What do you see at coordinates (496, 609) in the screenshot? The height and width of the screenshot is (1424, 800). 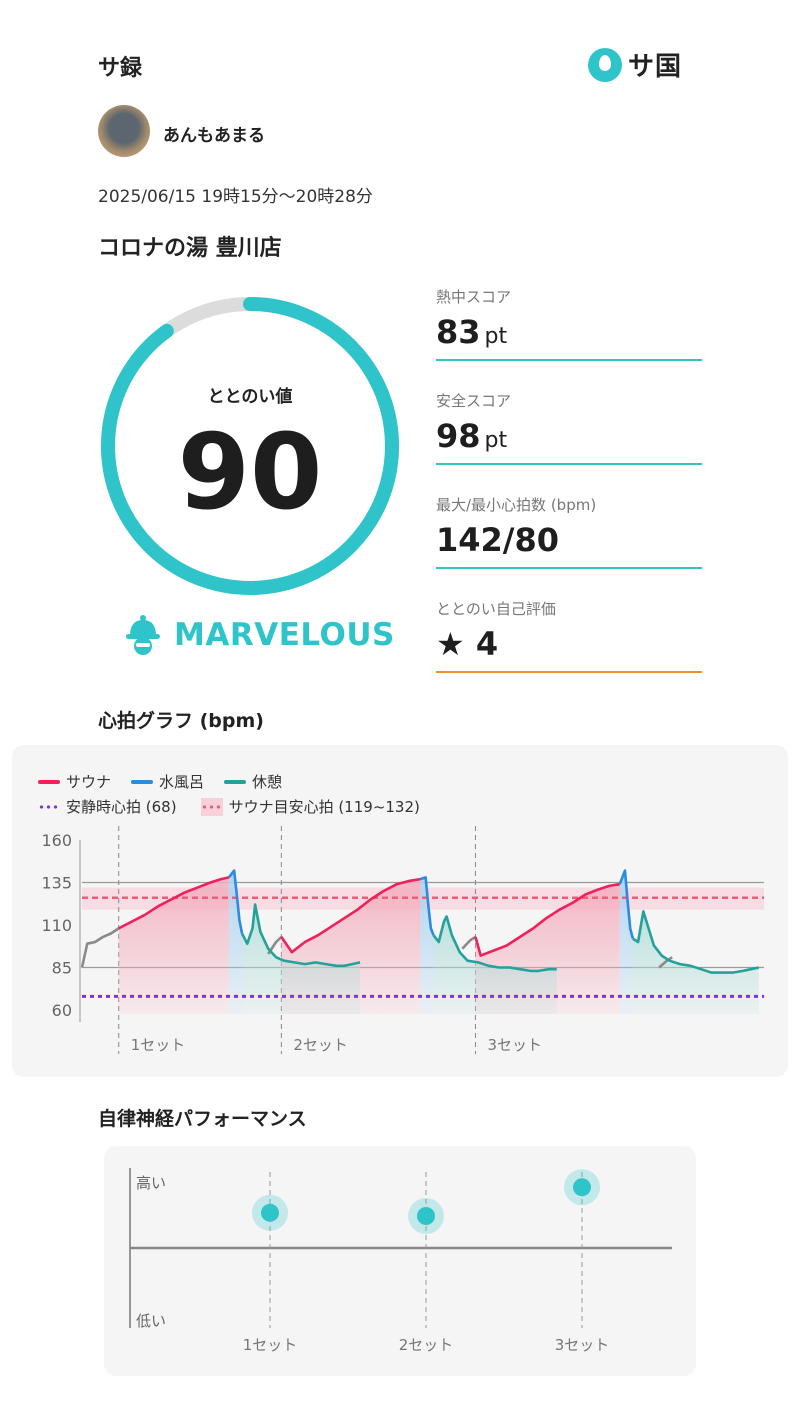 I see `stat-label: ととのい自己評価` at bounding box center [496, 609].